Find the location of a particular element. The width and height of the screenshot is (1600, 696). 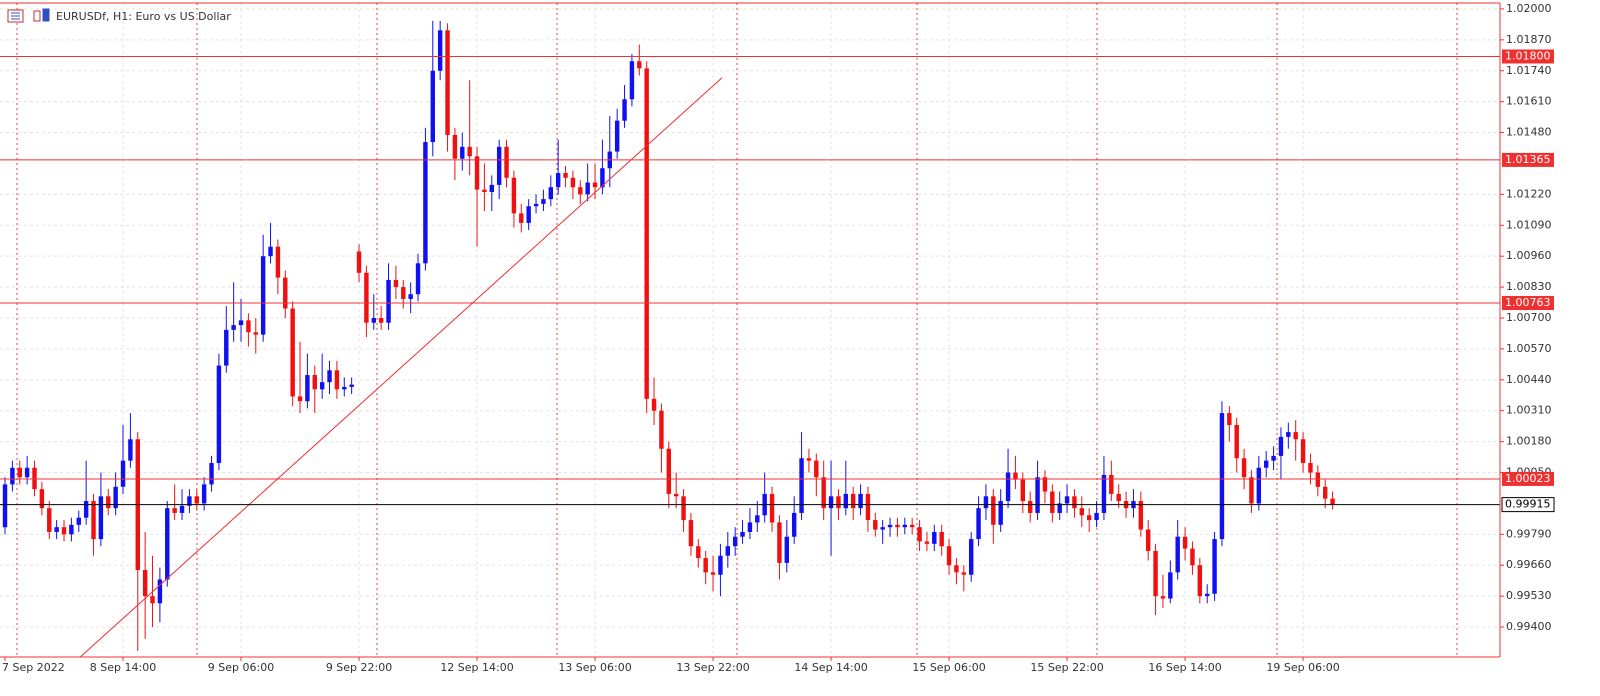

level-label: 1.00763 is located at coordinates (1528, 302).